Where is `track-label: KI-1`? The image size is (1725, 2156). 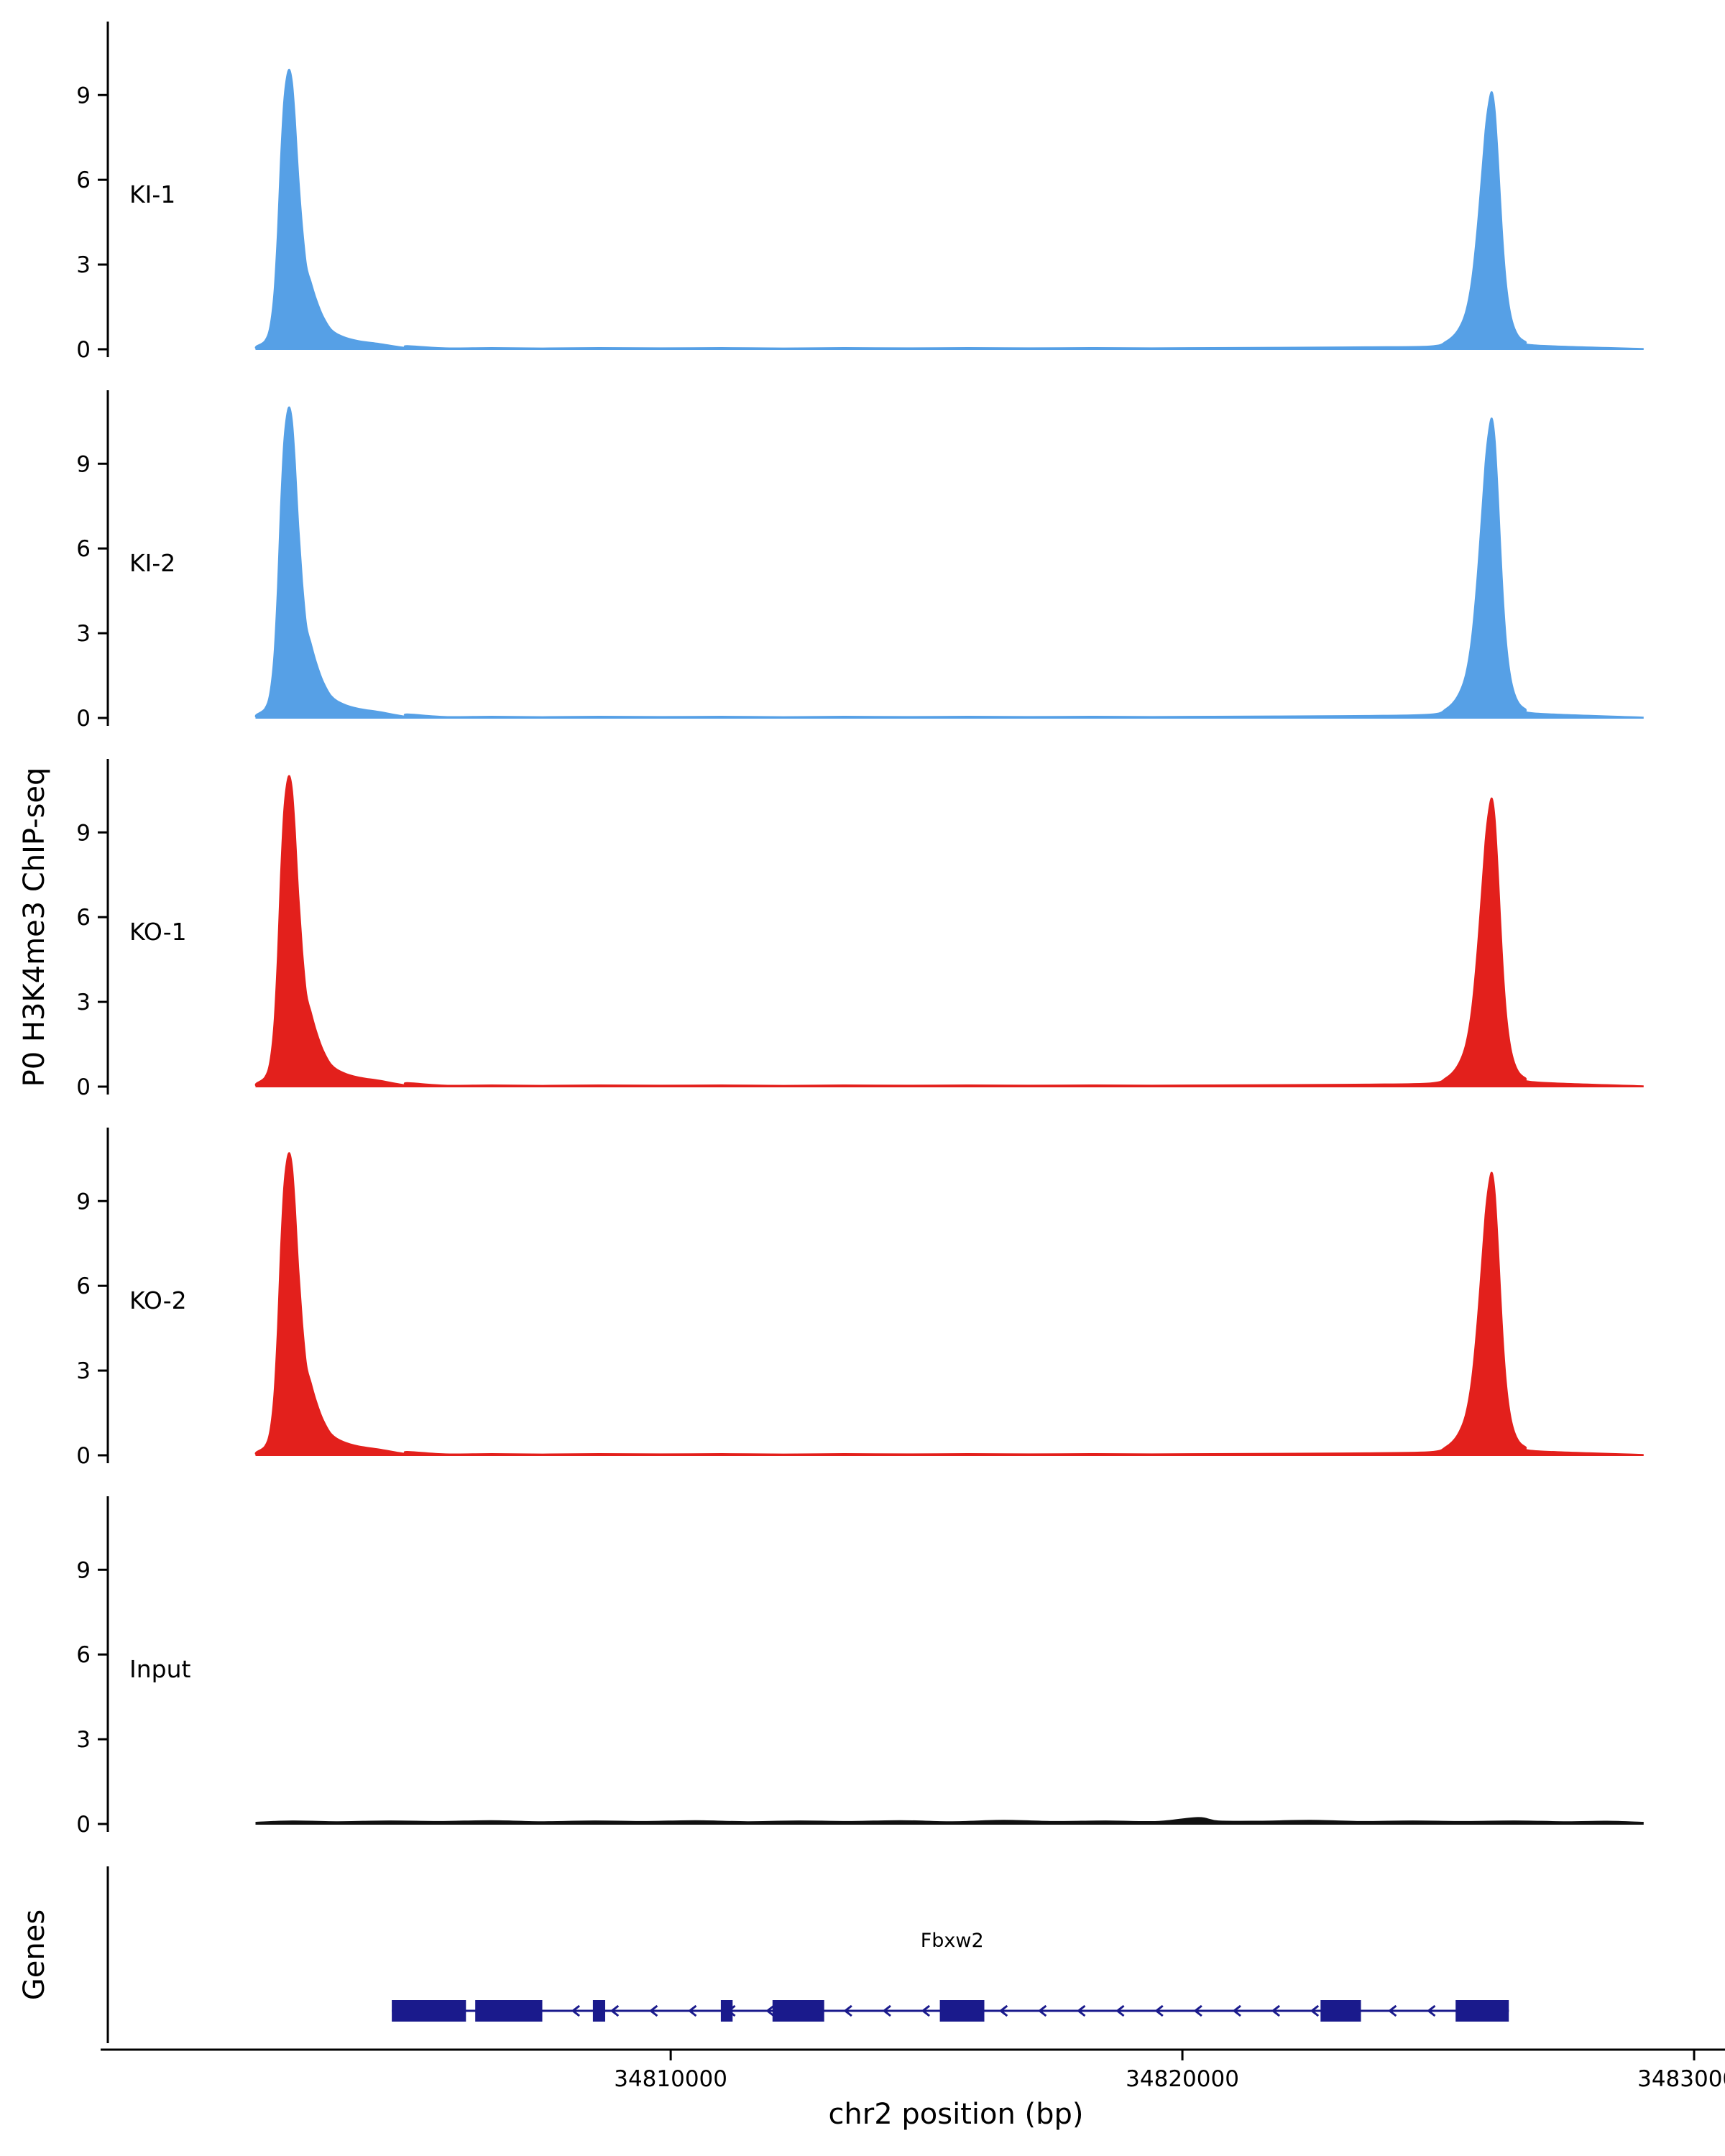
track-label: KI-1 is located at coordinates (152, 194).